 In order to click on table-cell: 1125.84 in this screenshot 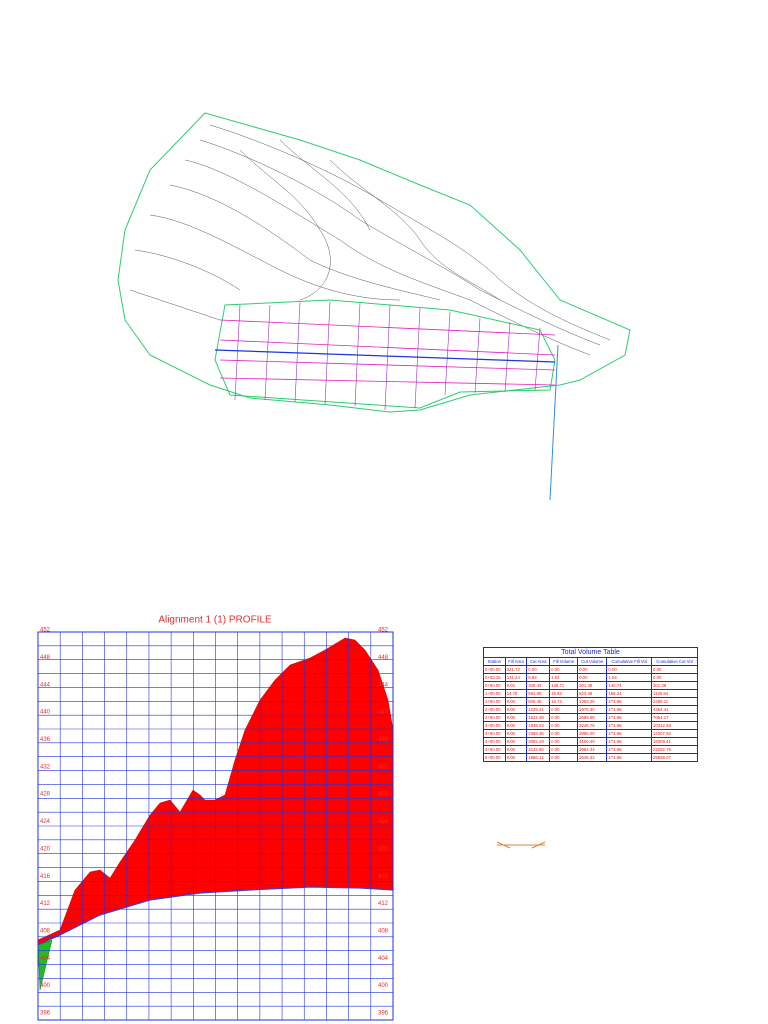, I will do `click(674, 693)`.